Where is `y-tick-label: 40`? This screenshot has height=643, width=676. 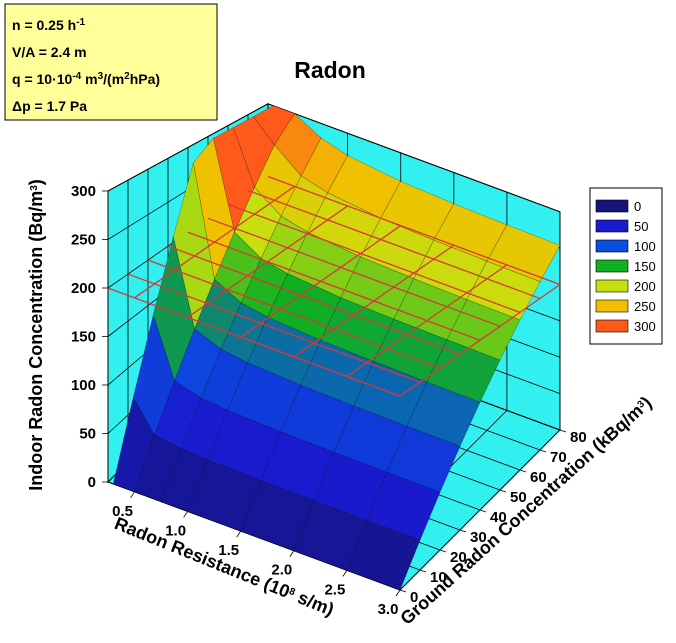 y-tick-label: 40 is located at coordinates (498, 517).